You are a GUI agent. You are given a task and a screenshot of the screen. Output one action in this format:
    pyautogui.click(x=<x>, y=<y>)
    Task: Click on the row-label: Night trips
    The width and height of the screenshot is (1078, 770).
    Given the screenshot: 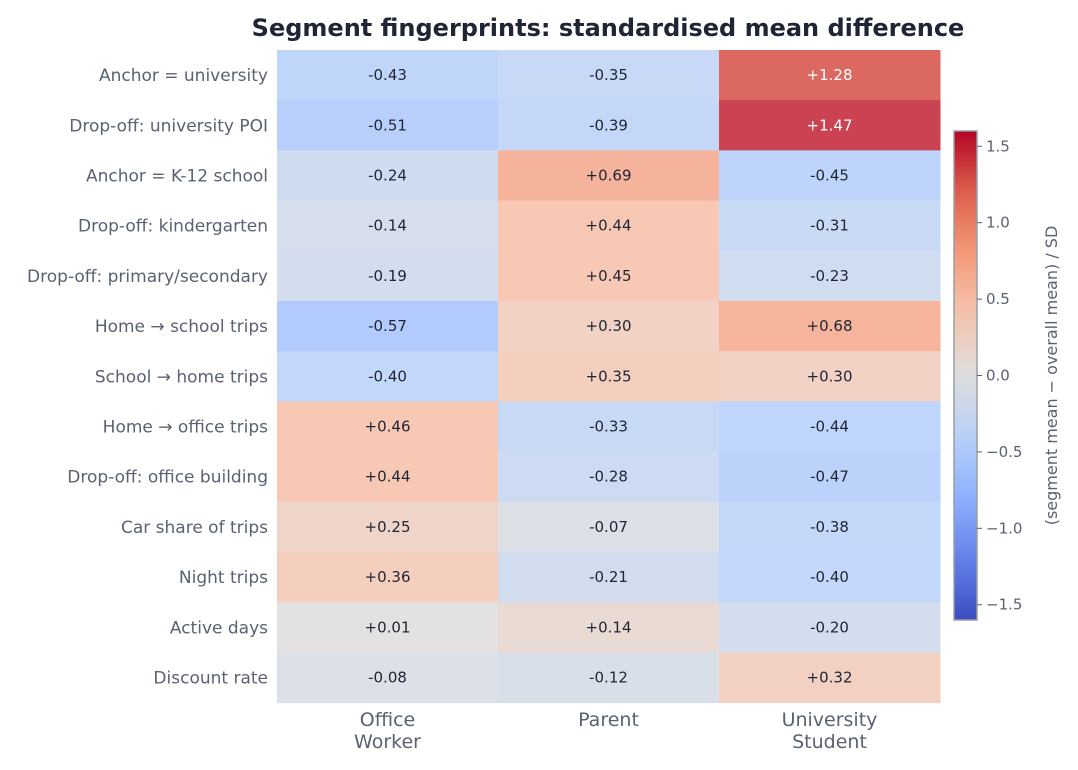 What is the action you would take?
    pyautogui.click(x=223, y=578)
    